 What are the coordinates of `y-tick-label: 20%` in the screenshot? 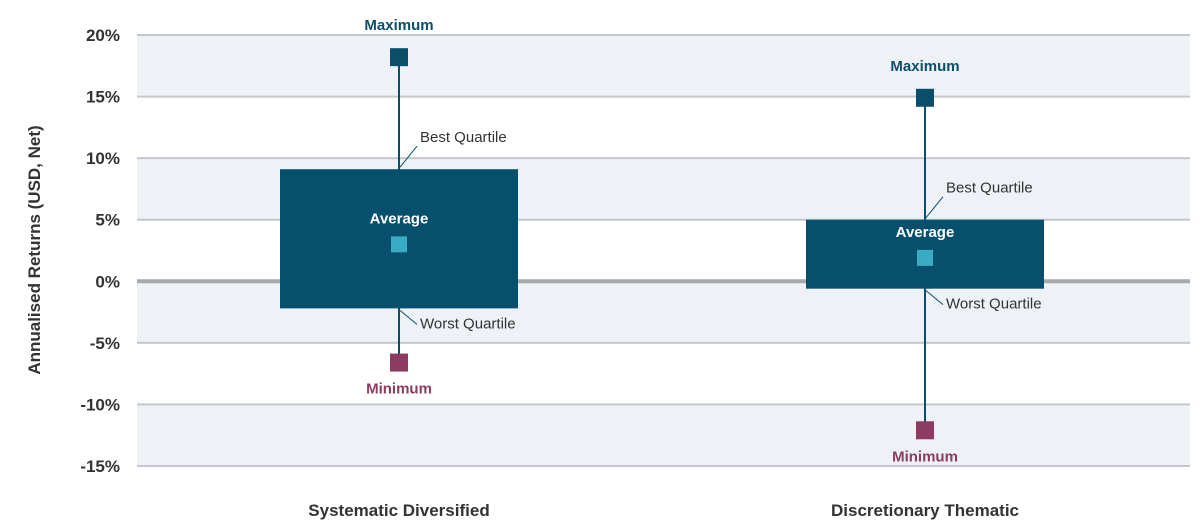 It's located at (103, 35).